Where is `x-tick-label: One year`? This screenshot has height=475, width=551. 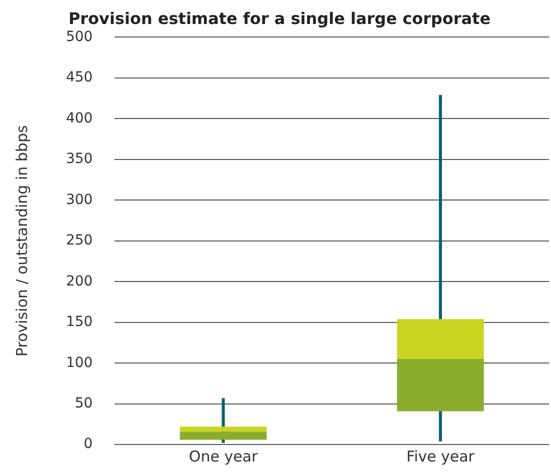
x-tick-label: One year is located at coordinates (223, 456).